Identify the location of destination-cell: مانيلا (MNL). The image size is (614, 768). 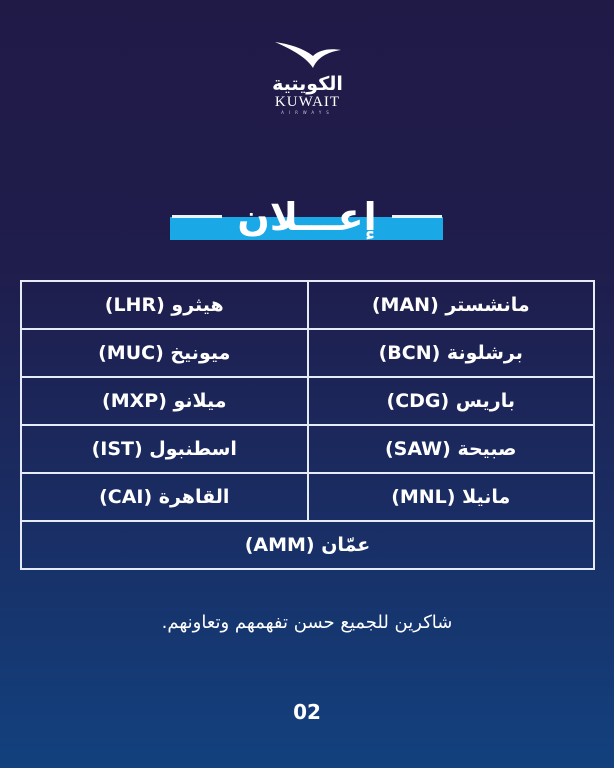
(450, 497).